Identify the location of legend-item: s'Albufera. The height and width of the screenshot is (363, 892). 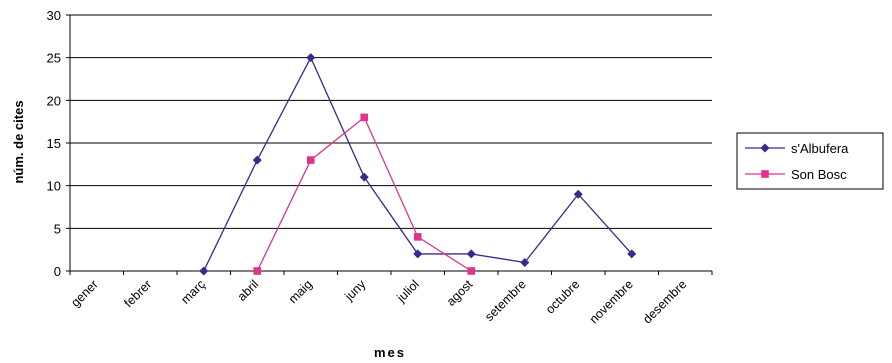
(797, 148).